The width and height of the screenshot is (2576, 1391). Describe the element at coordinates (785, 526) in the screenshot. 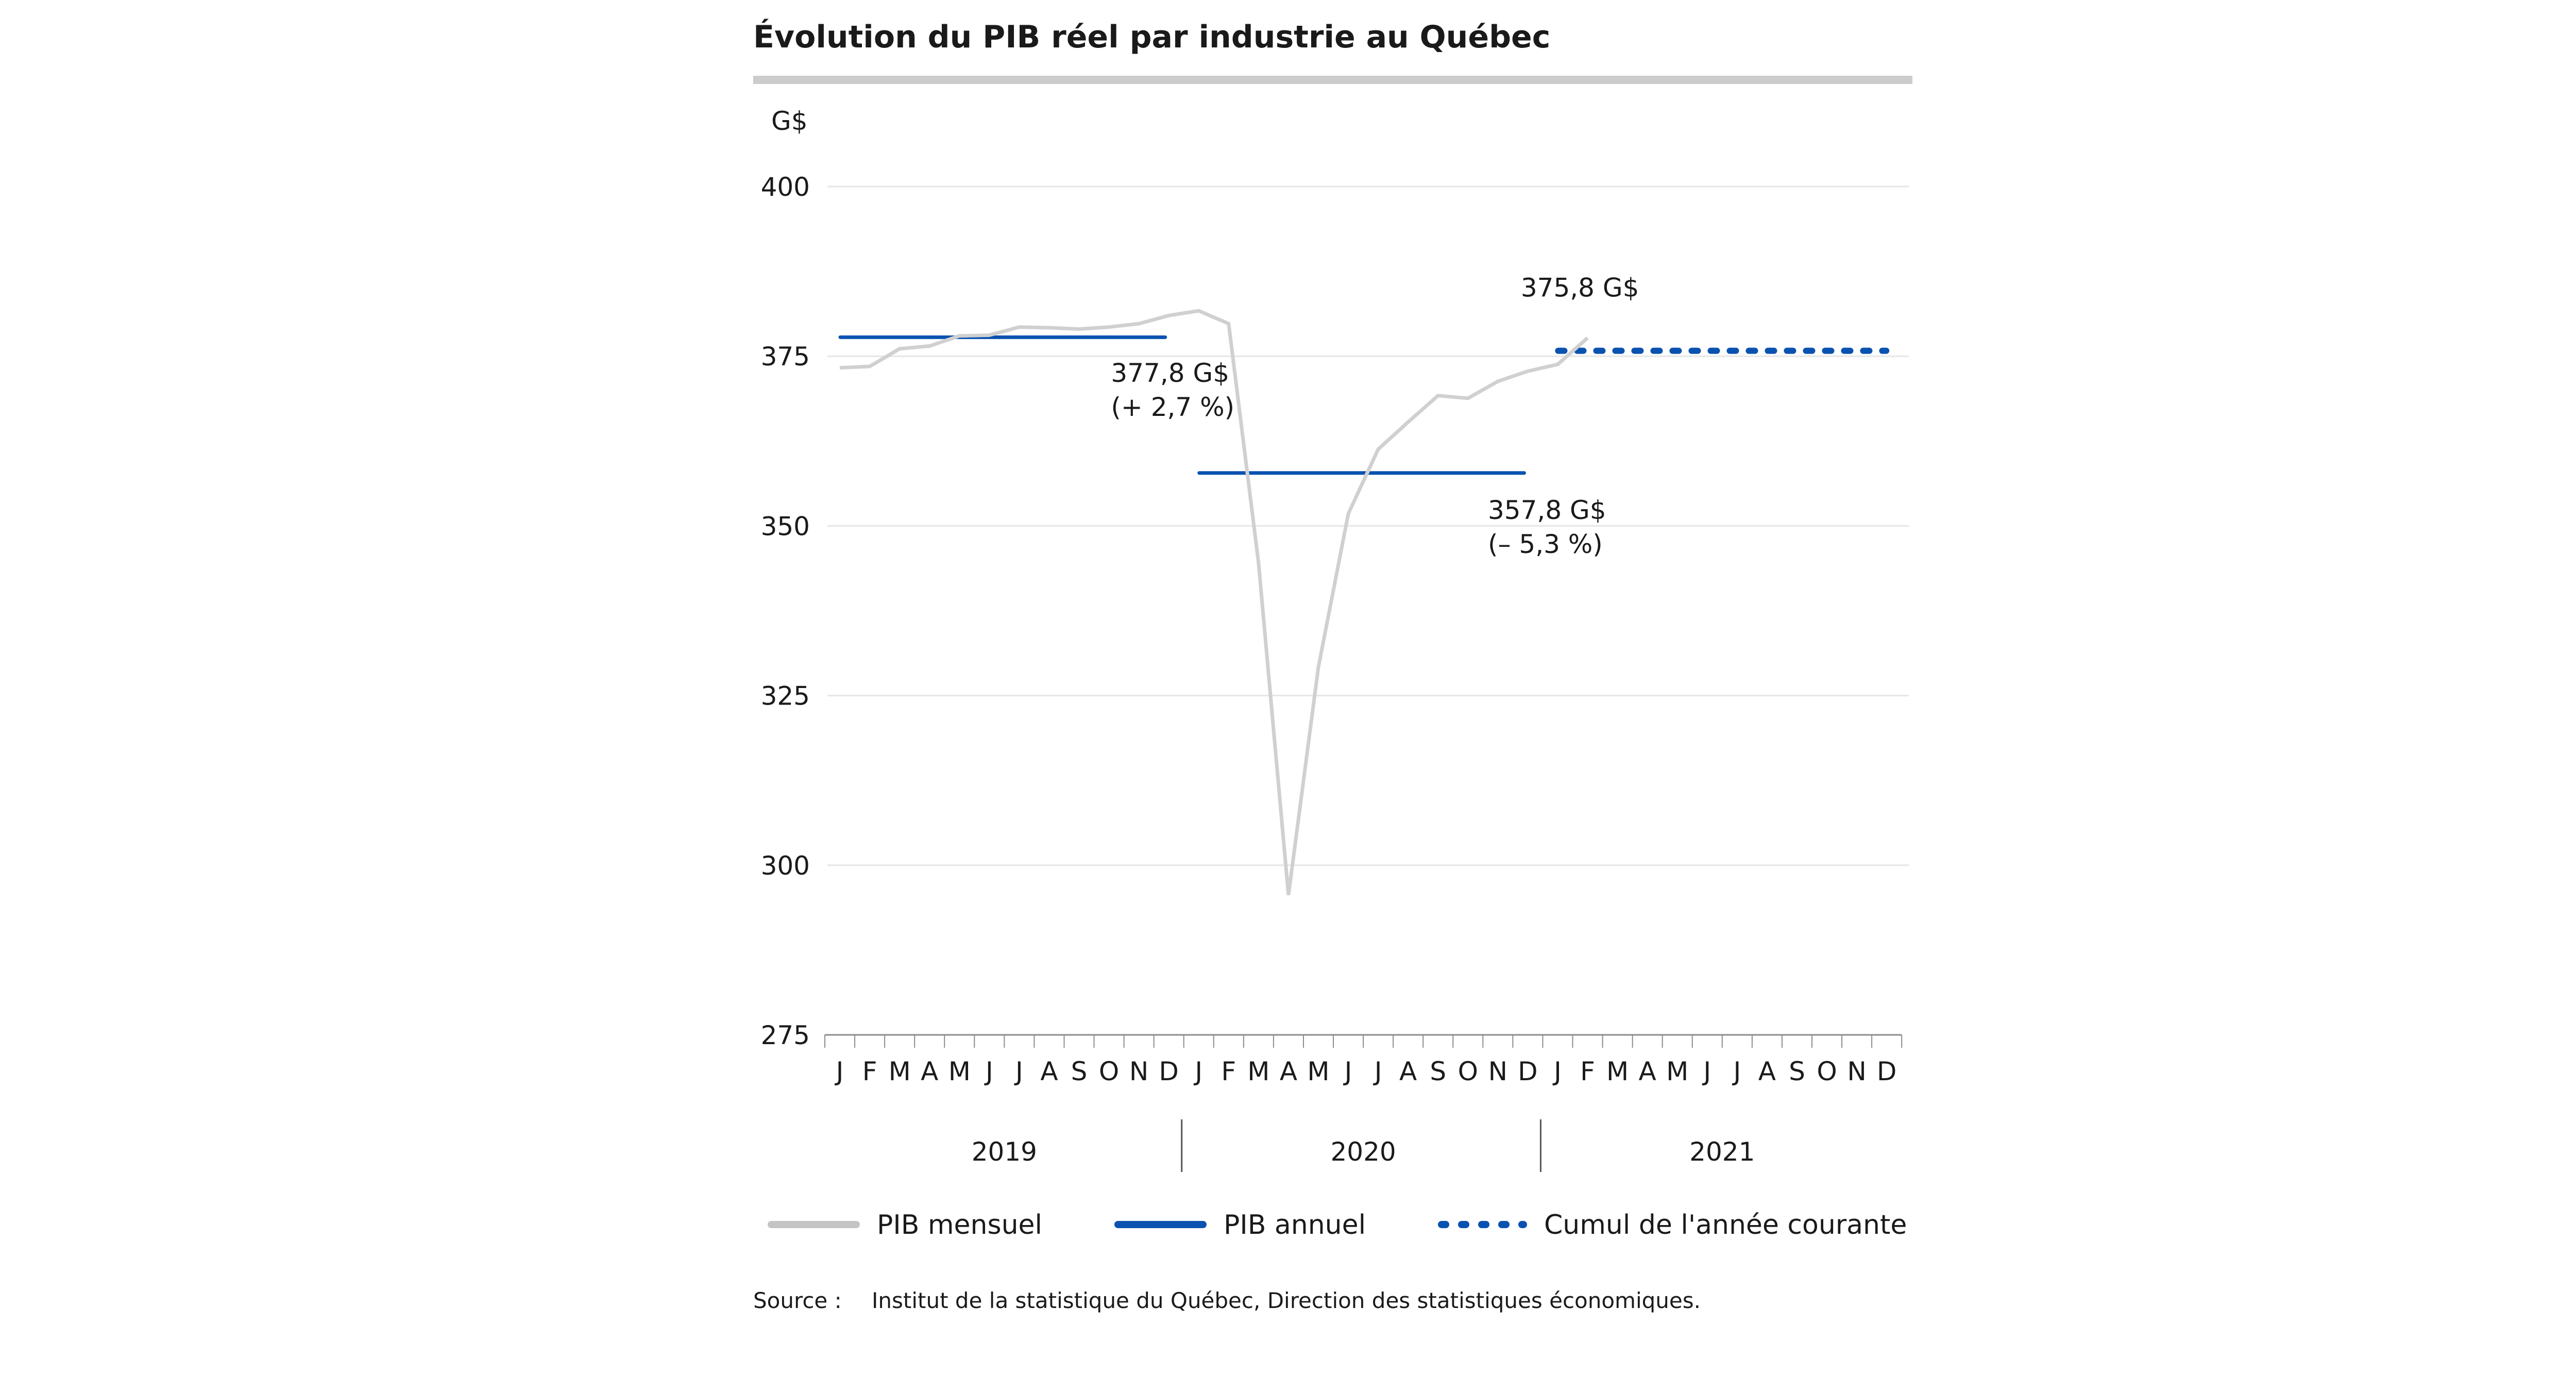

I see `y-tick-label: 350` at that location.